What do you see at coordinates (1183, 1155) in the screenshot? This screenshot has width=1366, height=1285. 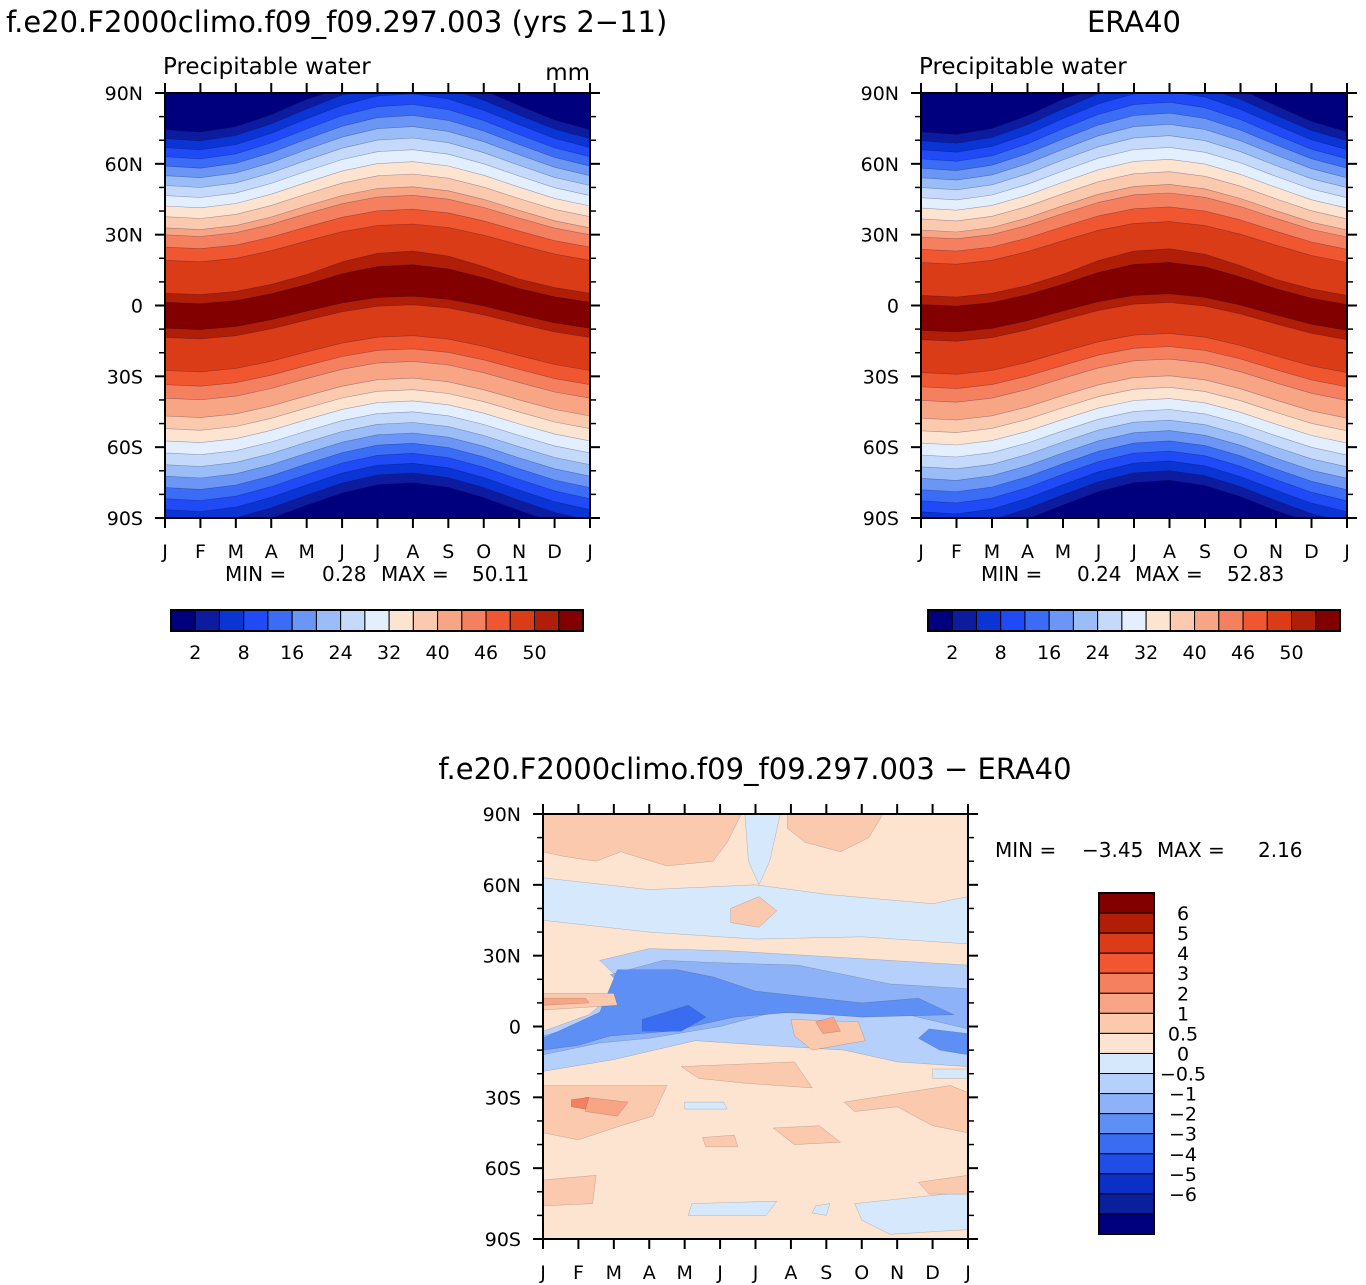 I see `colorbar-label: −4` at bounding box center [1183, 1155].